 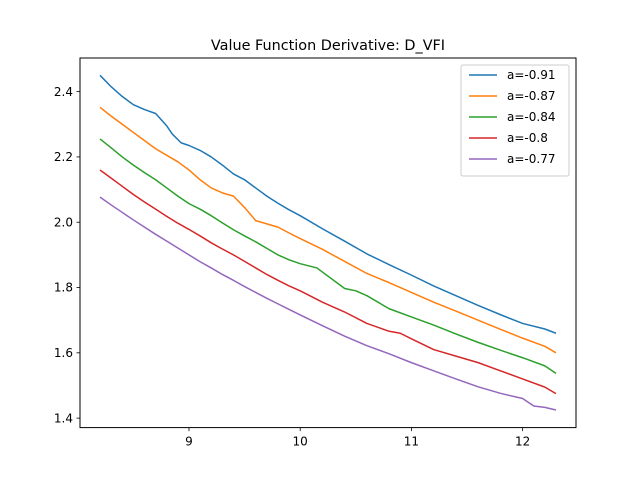 I want to click on x-tick-label-1: 10, so click(x=300, y=442).